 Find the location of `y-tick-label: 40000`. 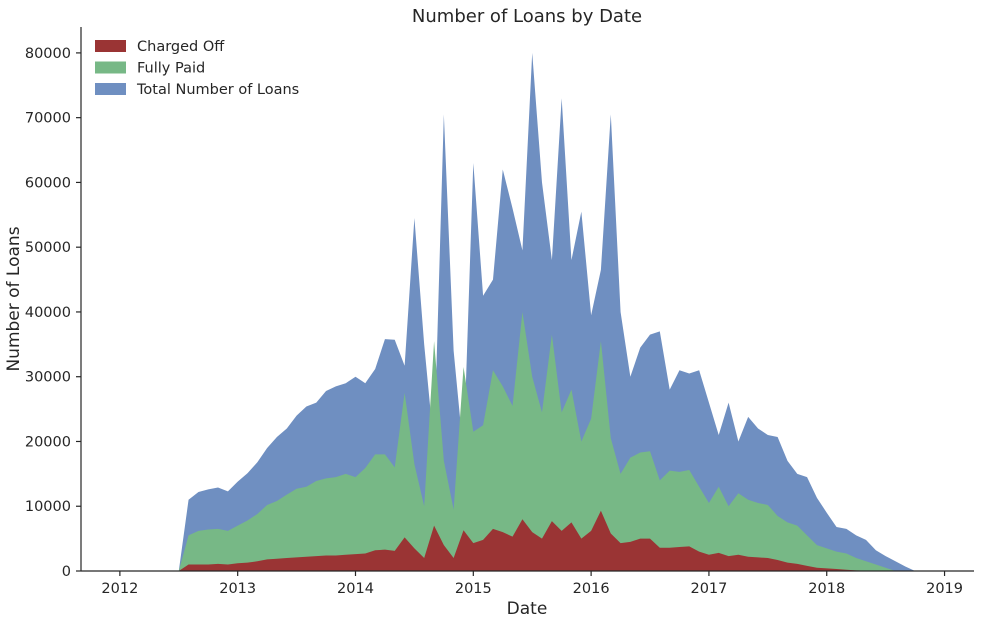

y-tick-label: 40000 is located at coordinates (48, 313).